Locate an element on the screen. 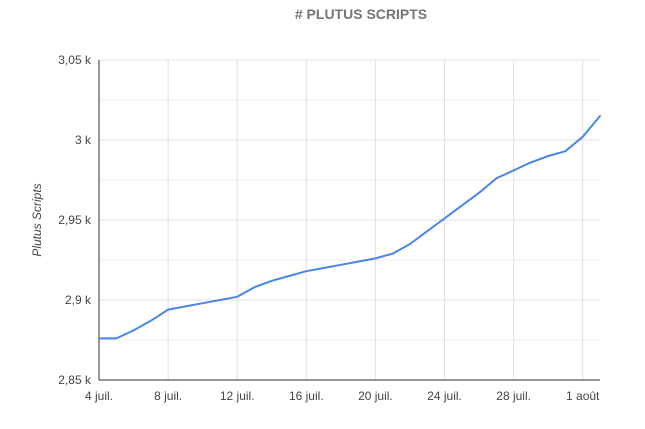  x-tick-label: 28 juil. is located at coordinates (513, 396).